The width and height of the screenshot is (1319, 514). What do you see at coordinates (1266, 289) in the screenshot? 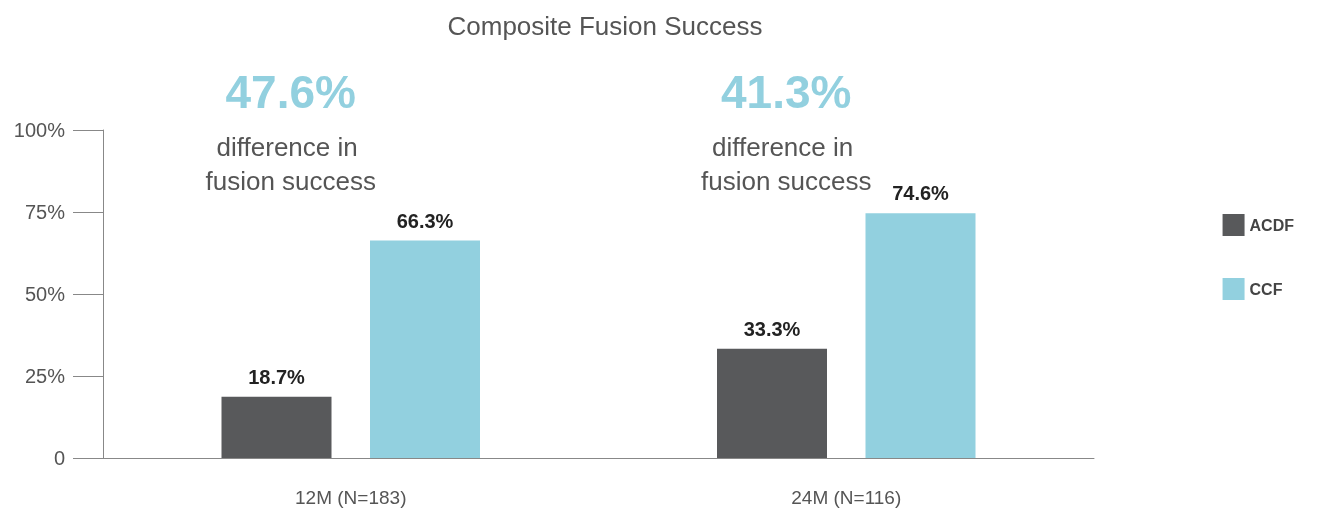
I see `legend-label: CCF` at bounding box center [1266, 289].